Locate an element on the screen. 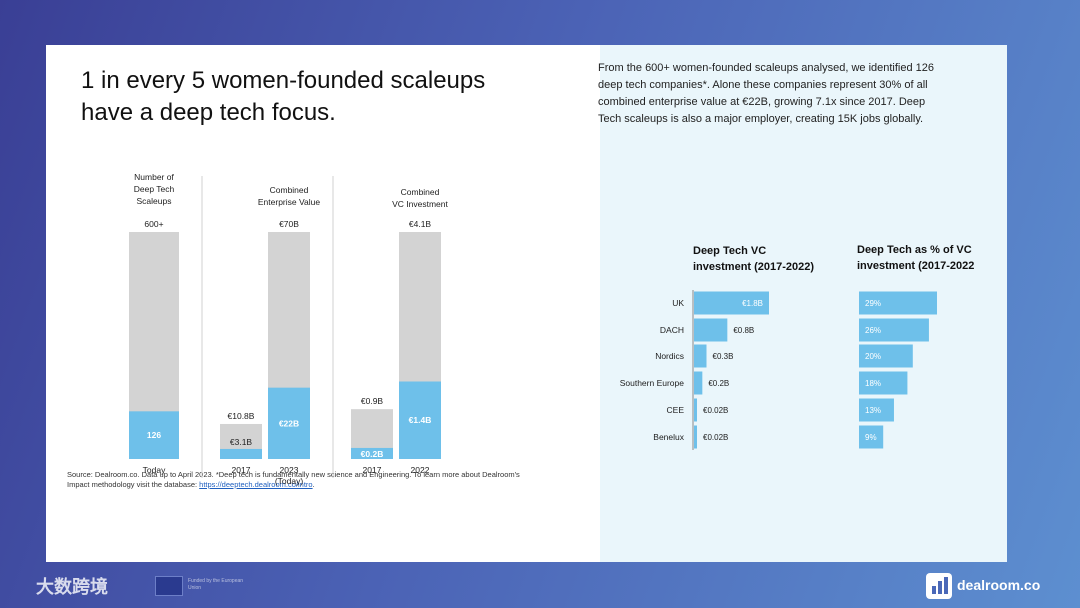  source-link: https://deeptech.dealroom.co/intro is located at coordinates (256, 484).